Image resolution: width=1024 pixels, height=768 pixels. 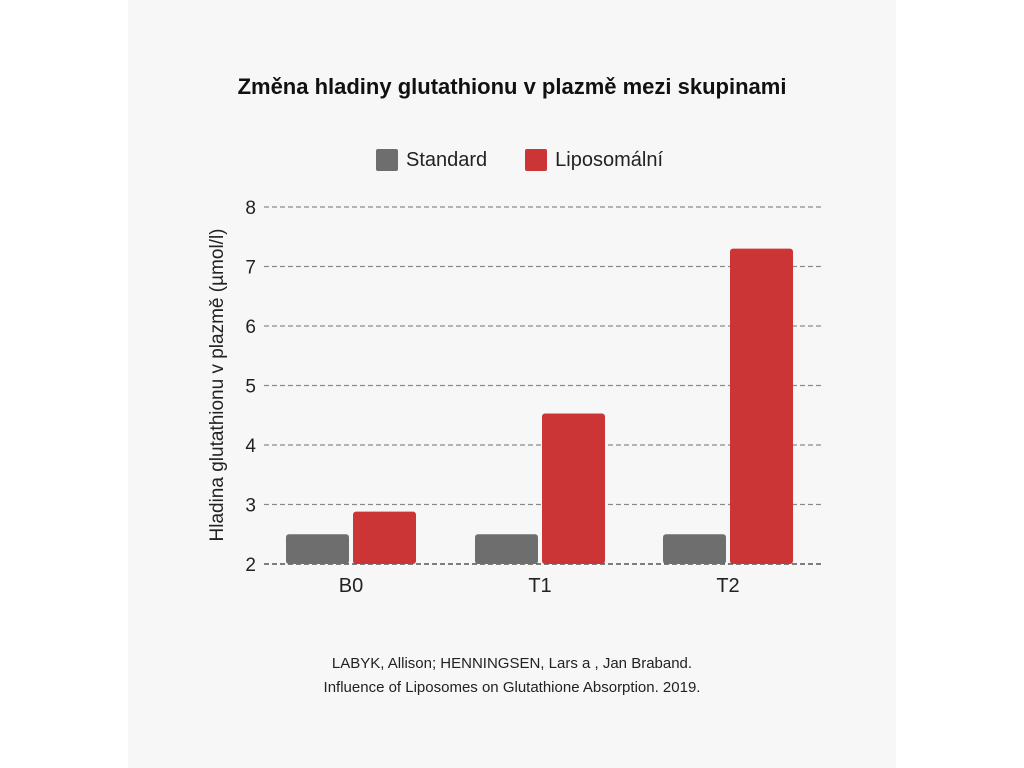 What do you see at coordinates (351, 586) in the screenshot?
I see `x-tick-label: B0` at bounding box center [351, 586].